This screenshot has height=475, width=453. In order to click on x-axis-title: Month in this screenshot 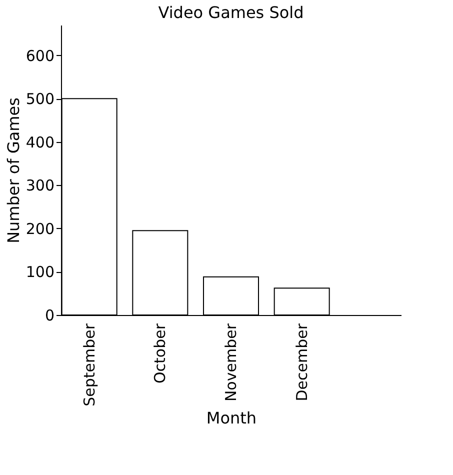, I will do `click(231, 418)`.